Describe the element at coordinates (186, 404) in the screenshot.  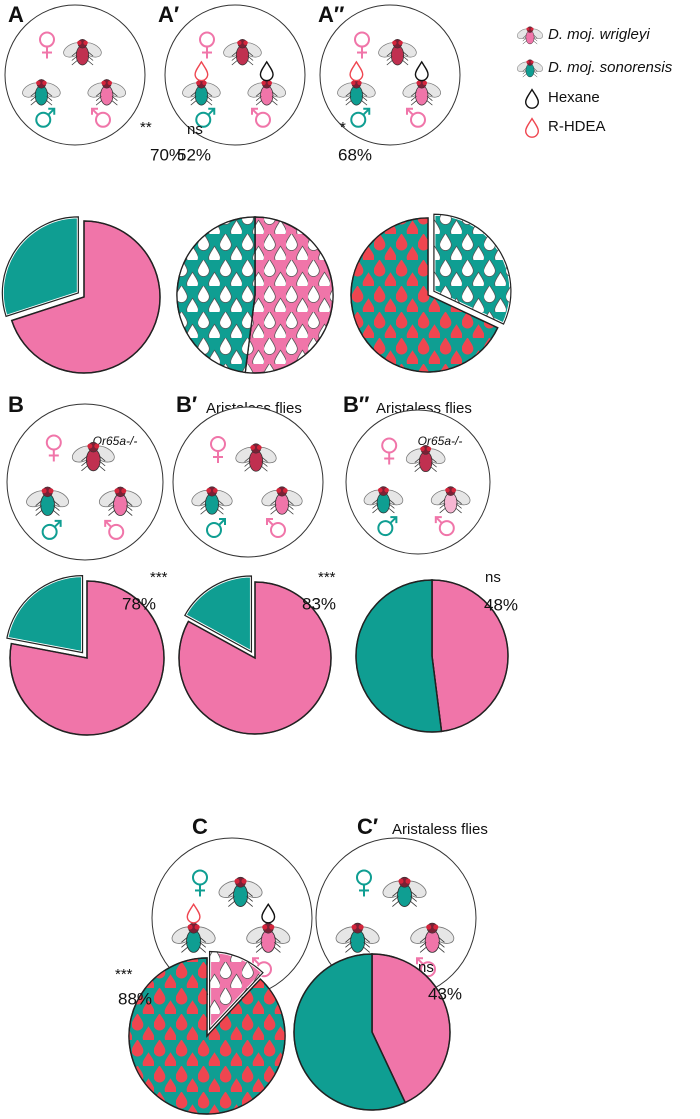
I see `panel-label: B′` at that location.